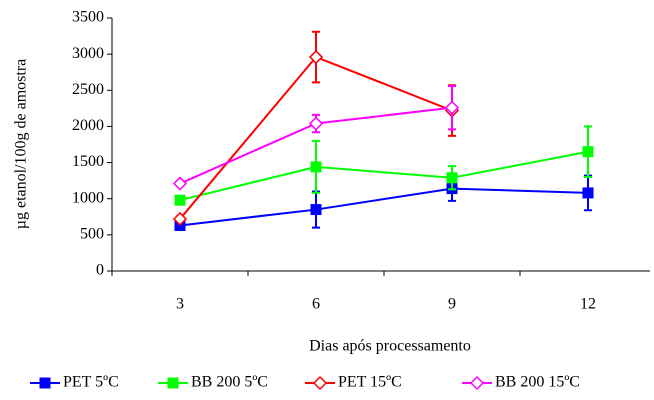 The width and height of the screenshot is (654, 400). I want to click on x-tick-label: 3, so click(180, 304).